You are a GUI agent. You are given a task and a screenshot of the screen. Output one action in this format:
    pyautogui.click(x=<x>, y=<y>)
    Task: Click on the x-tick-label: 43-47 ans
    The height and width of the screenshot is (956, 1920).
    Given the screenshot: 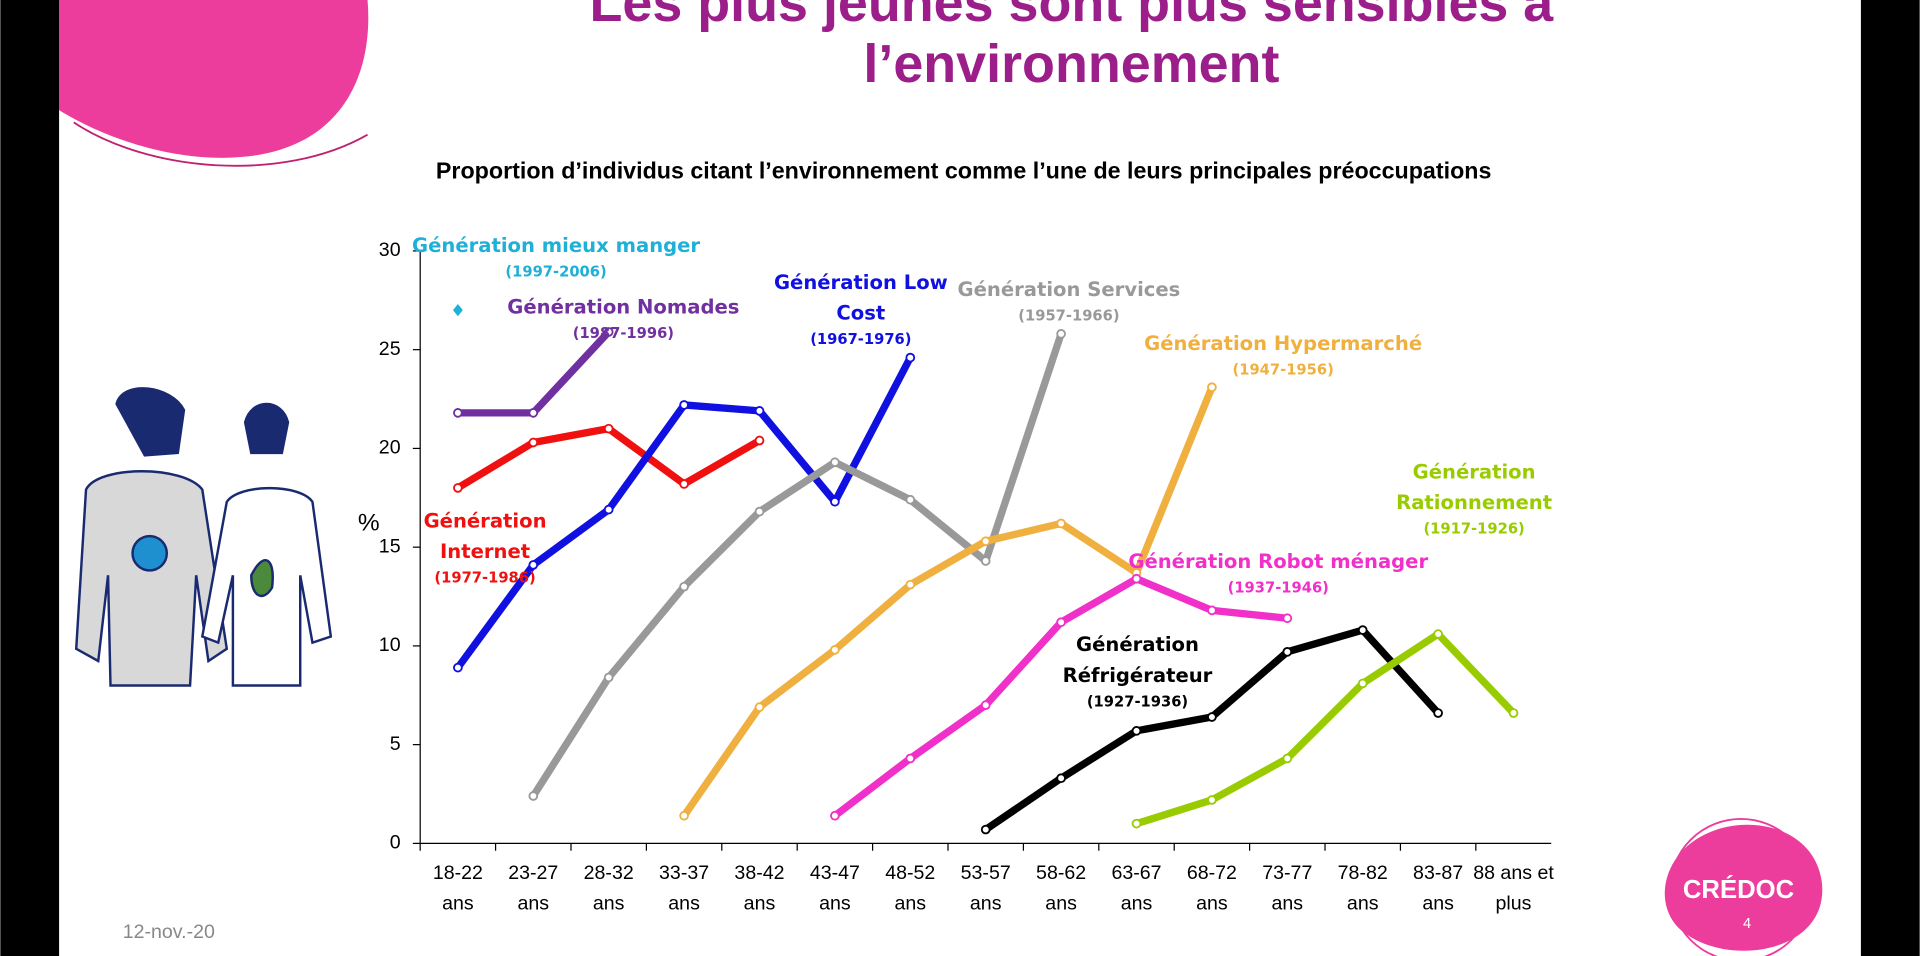 What is the action you would take?
    pyautogui.click(x=834, y=888)
    